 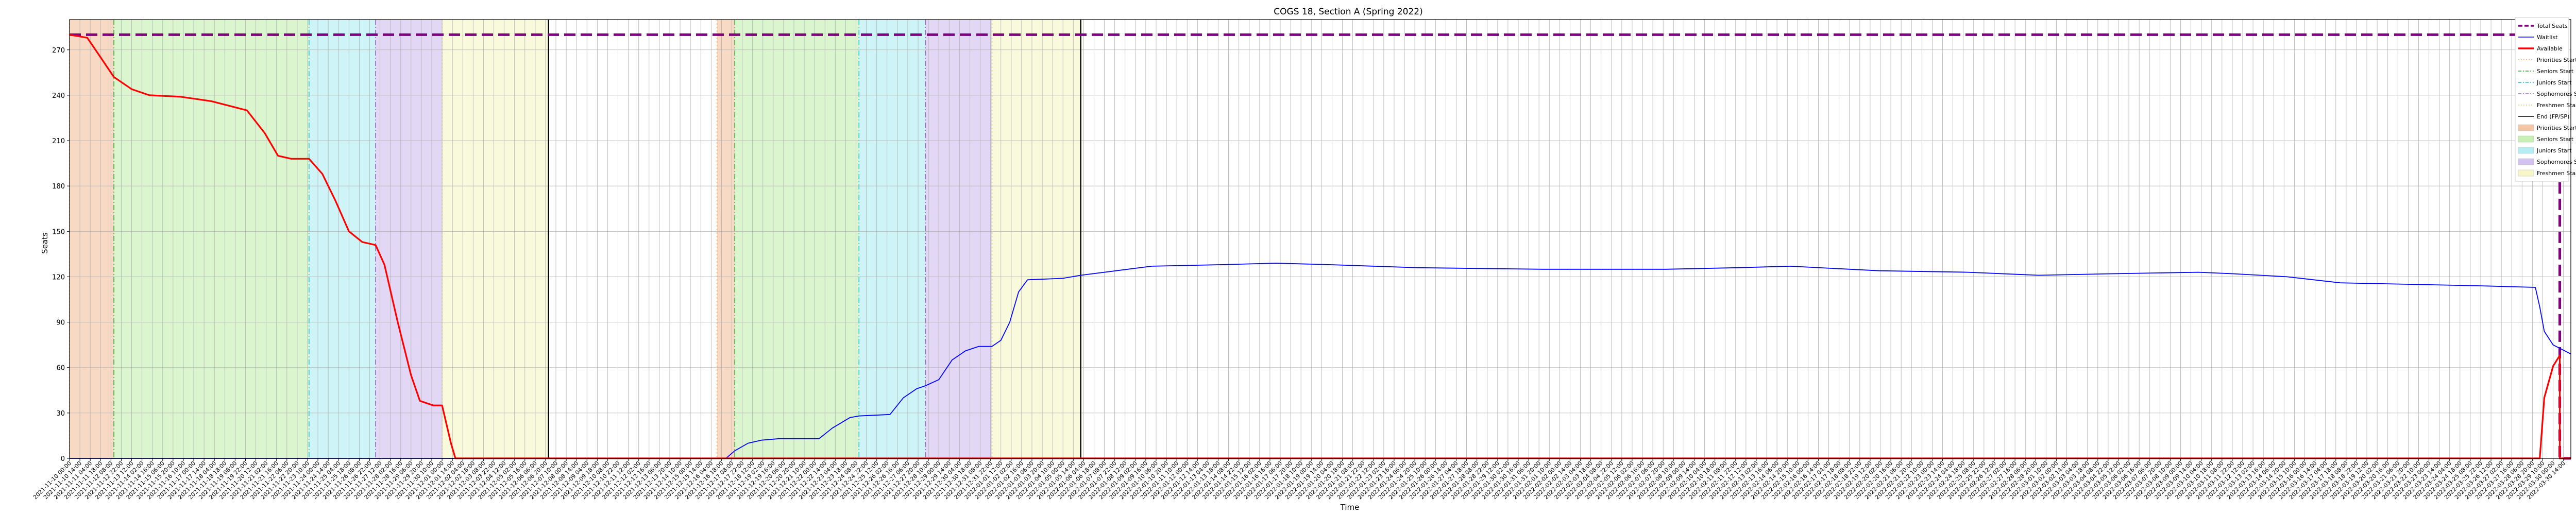 I want to click on y-tick-label: 150, so click(x=59, y=232).